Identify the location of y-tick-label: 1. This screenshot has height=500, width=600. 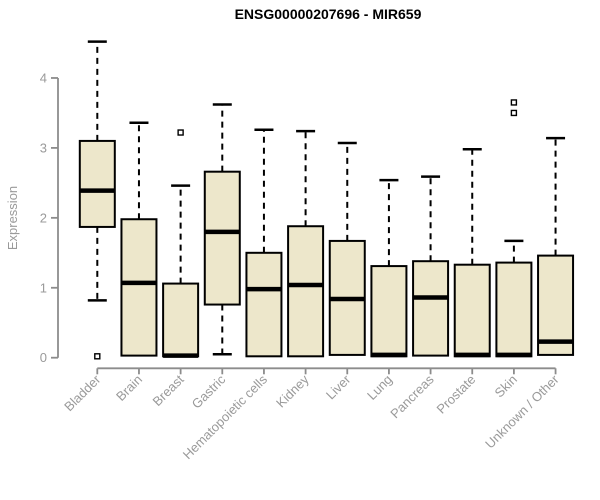
(43, 287).